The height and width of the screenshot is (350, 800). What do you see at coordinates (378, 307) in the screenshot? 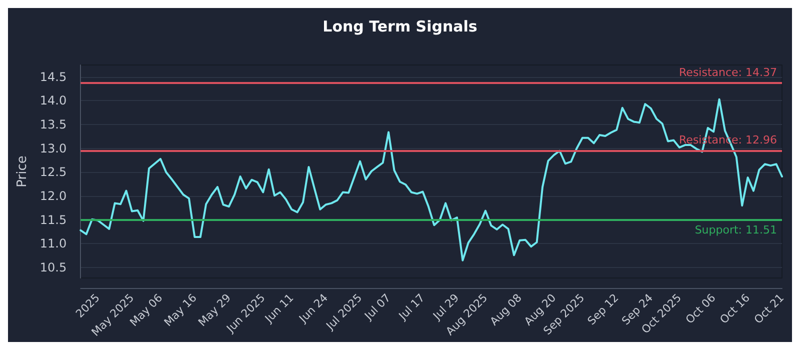
I see `x-tick-label: Jul 07` at bounding box center [378, 307].